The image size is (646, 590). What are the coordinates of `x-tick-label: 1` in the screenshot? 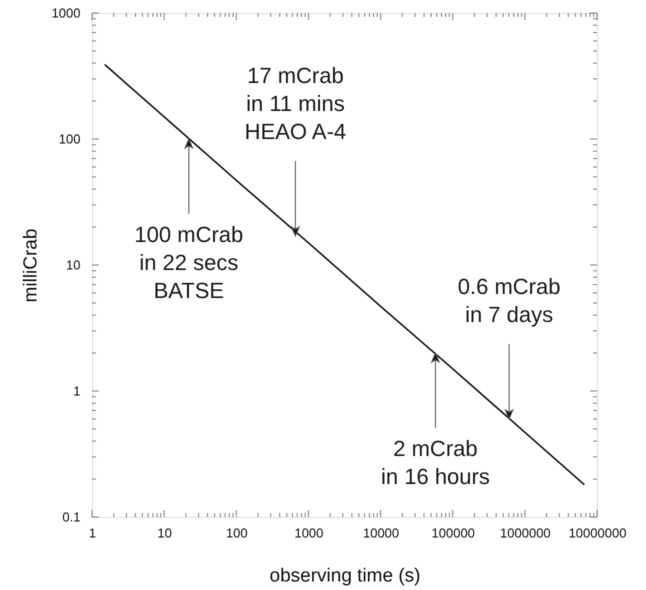 It's located at (92, 533).